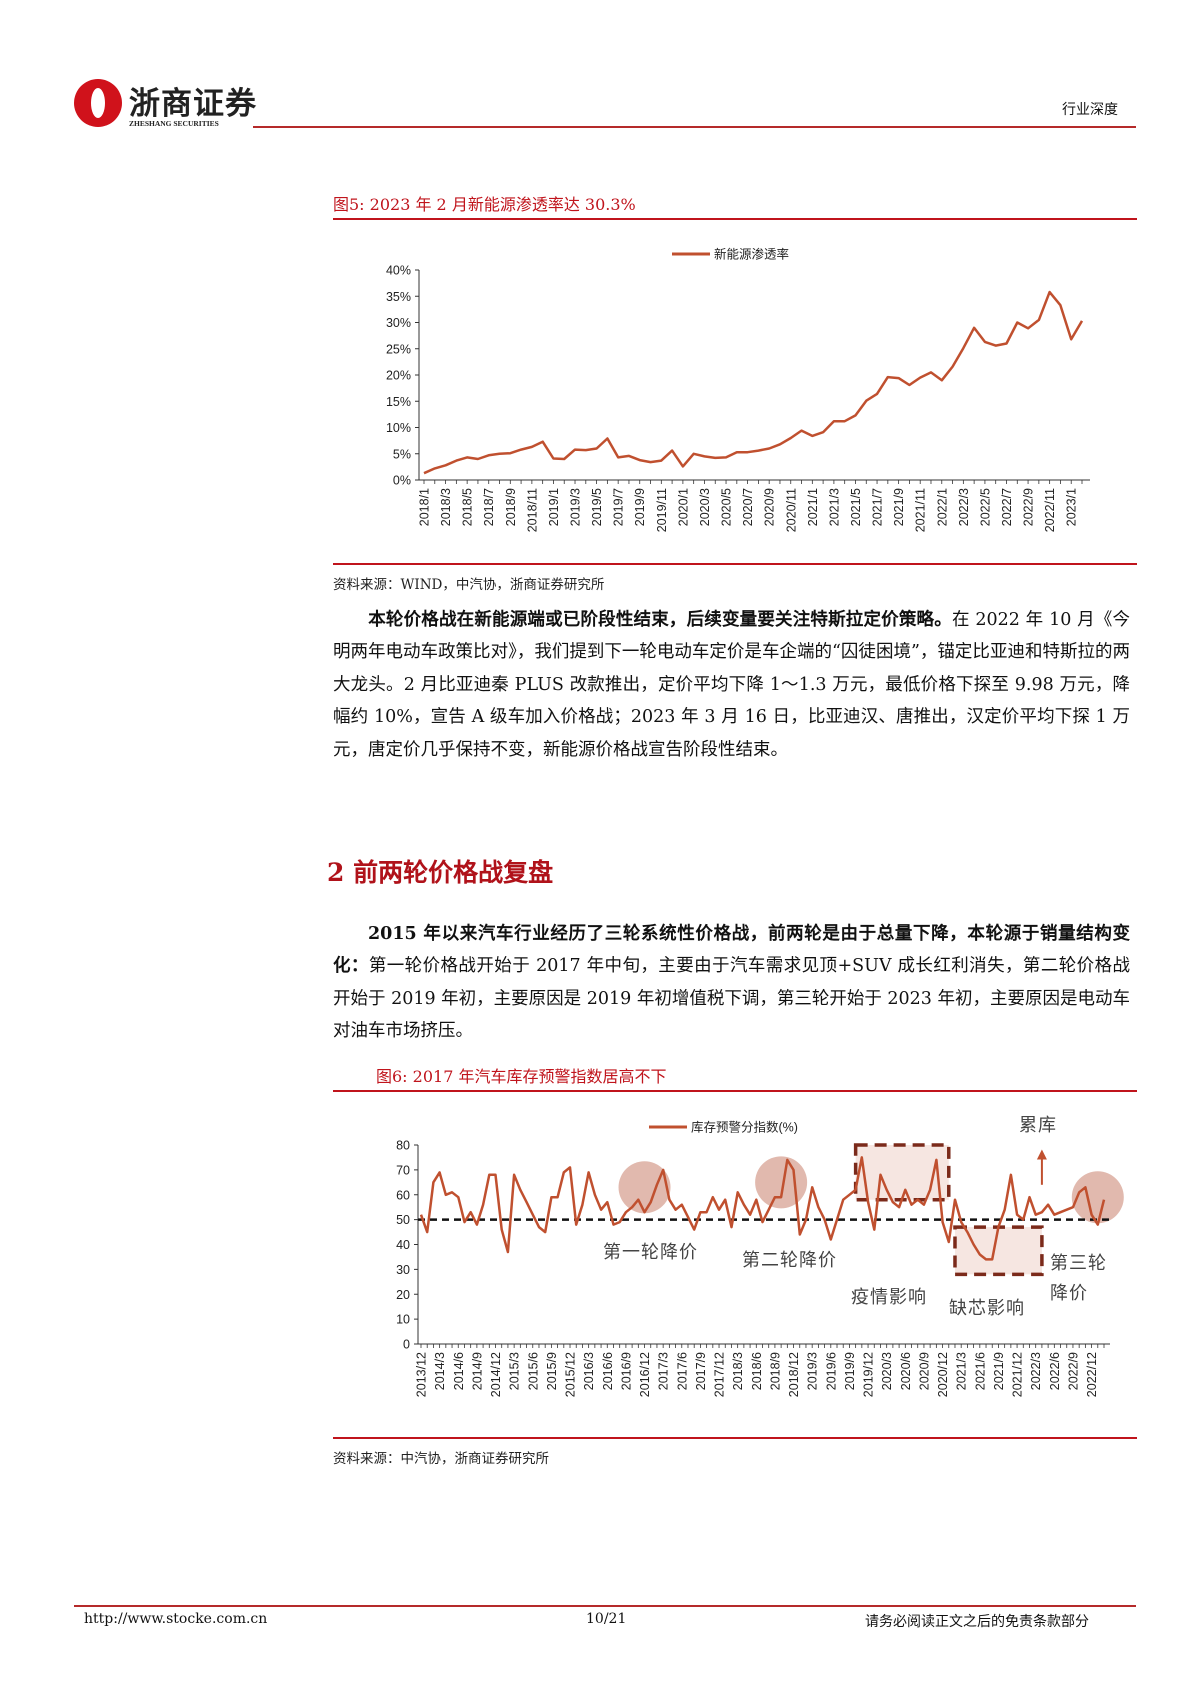 The height and width of the screenshot is (1698, 1200). Describe the element at coordinates (751, 254) in the screenshot. I see `legend-label: 新能源渗透率` at that location.